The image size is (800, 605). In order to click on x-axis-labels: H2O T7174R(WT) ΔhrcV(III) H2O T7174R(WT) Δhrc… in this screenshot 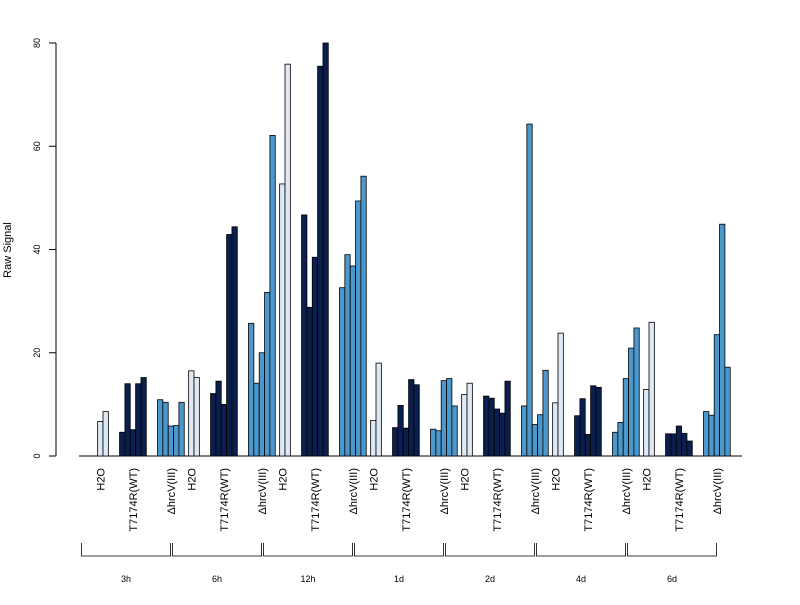, I will do `click(409, 500)`.